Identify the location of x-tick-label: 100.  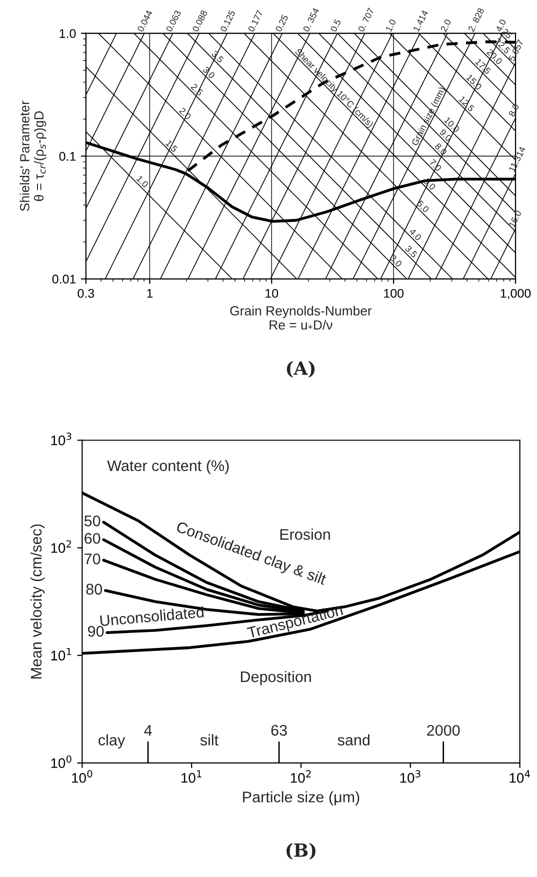
(394, 293).